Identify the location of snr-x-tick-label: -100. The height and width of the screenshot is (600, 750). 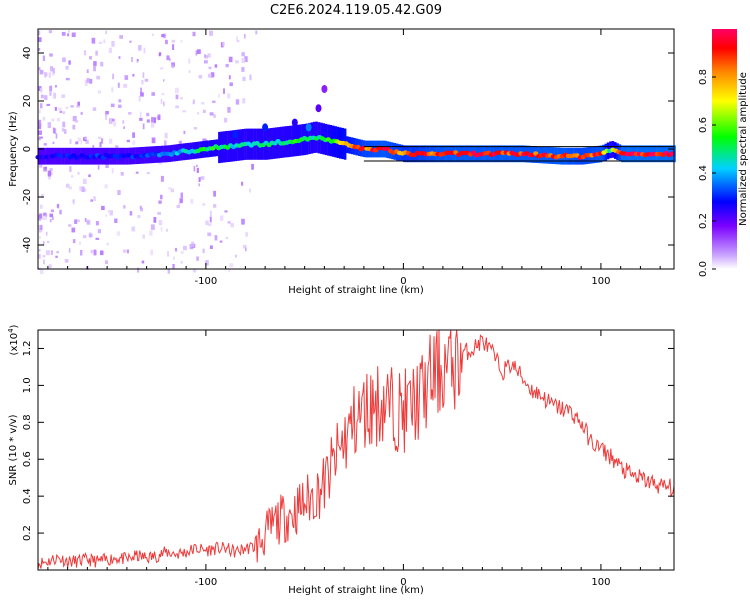
(206, 582).